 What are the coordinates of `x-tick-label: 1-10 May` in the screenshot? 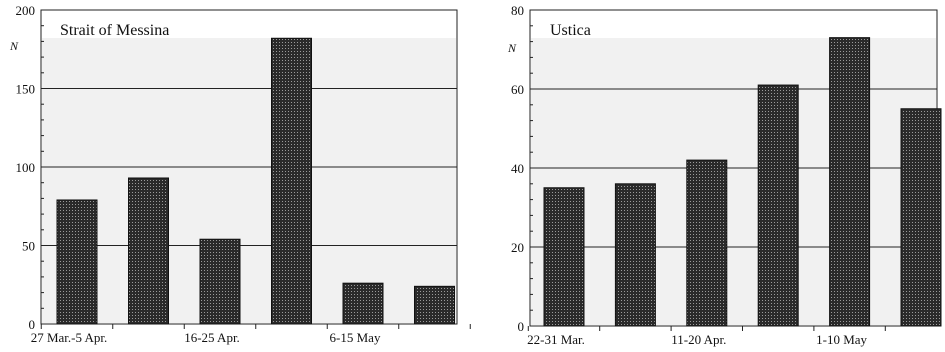 It's located at (841, 339).